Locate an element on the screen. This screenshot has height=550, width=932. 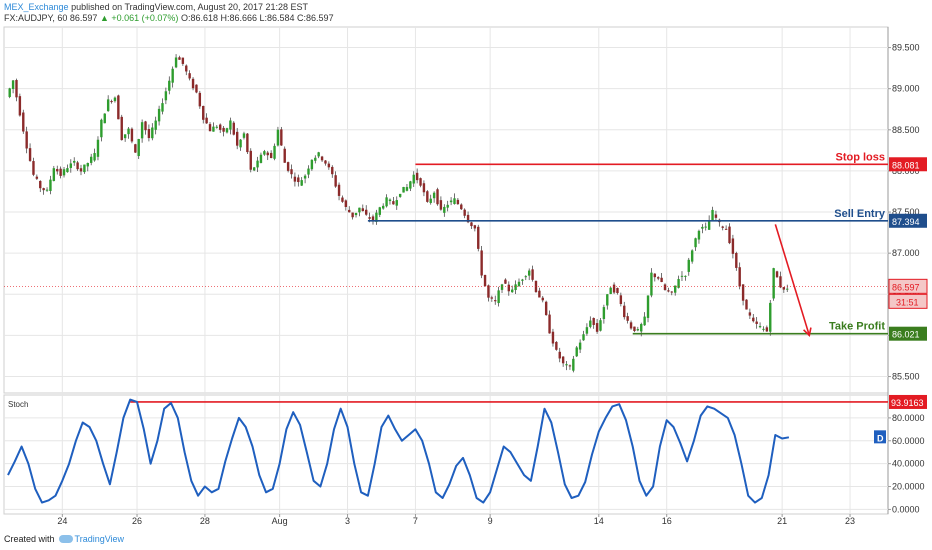
stoch-title: Stoch is located at coordinates (18, 404).